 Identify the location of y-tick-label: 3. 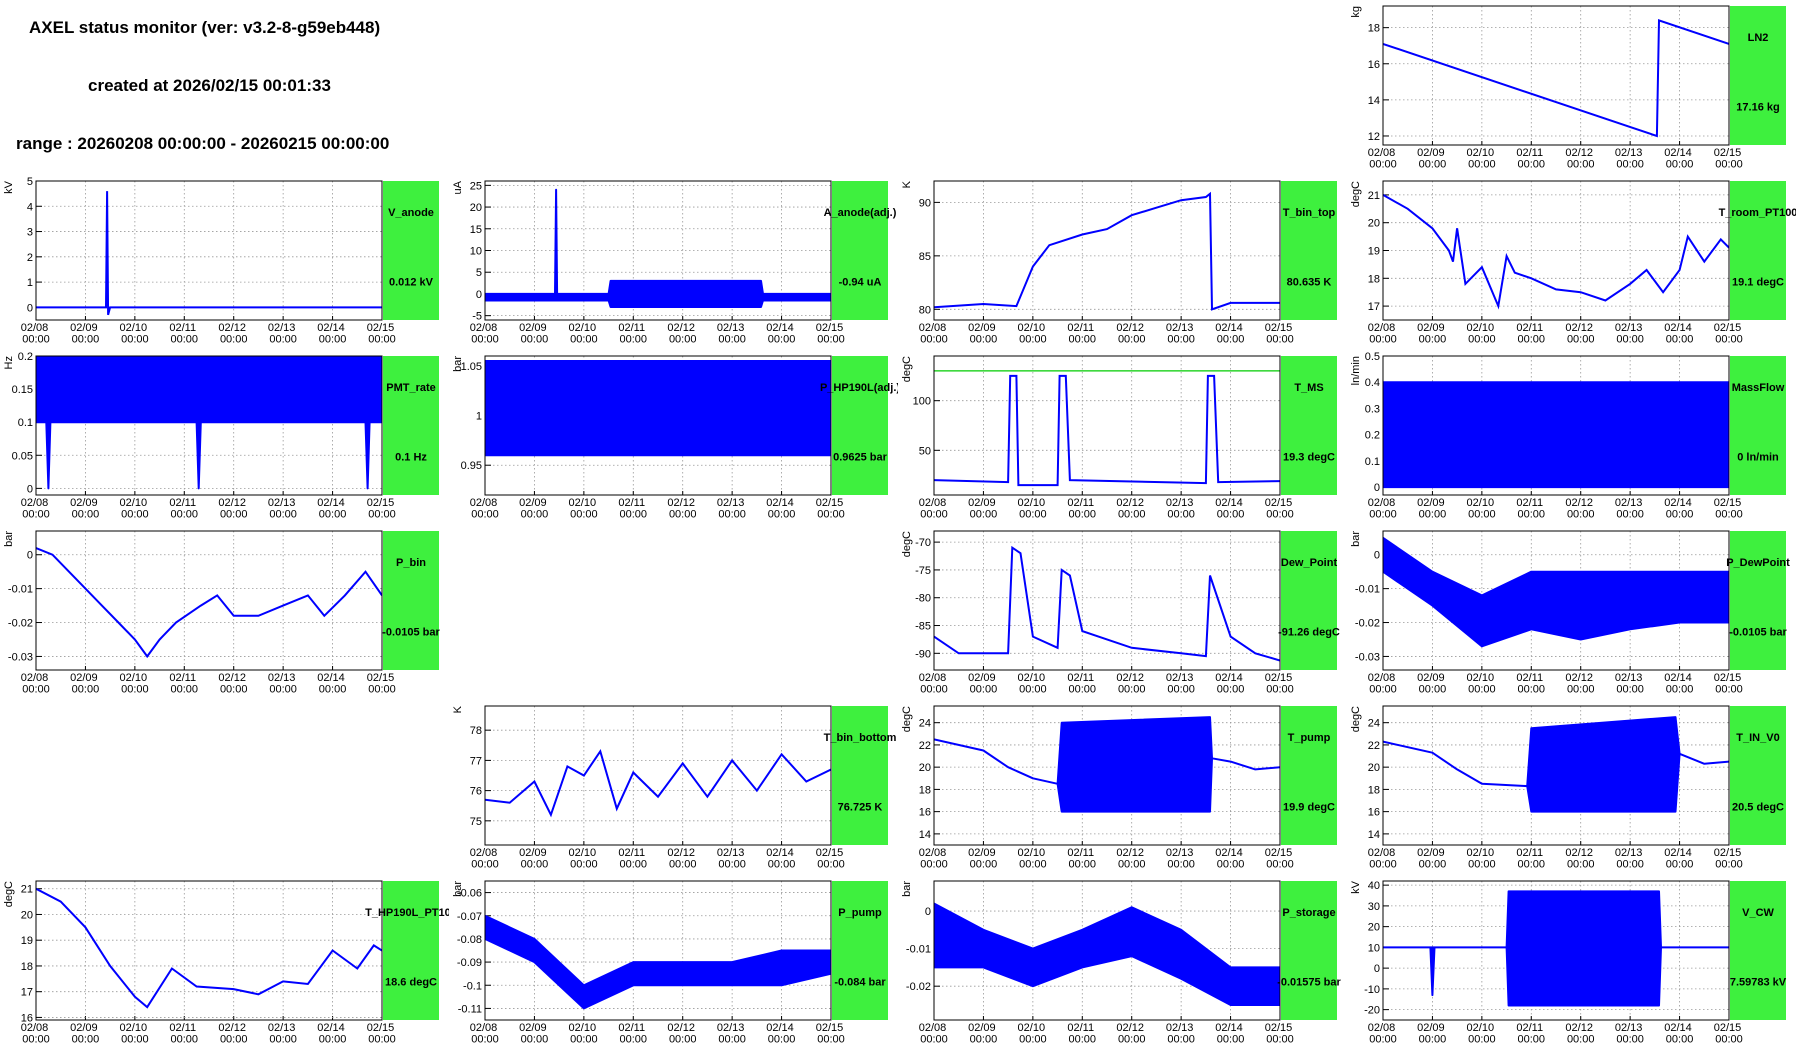
(30, 233).